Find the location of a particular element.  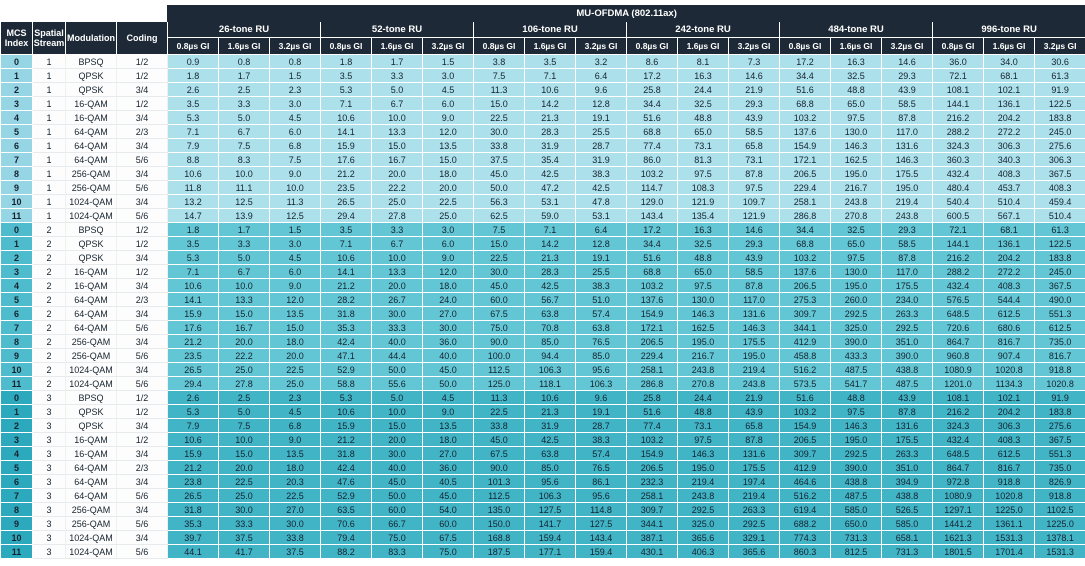

modulation-cell: QPSK is located at coordinates (91, 89).